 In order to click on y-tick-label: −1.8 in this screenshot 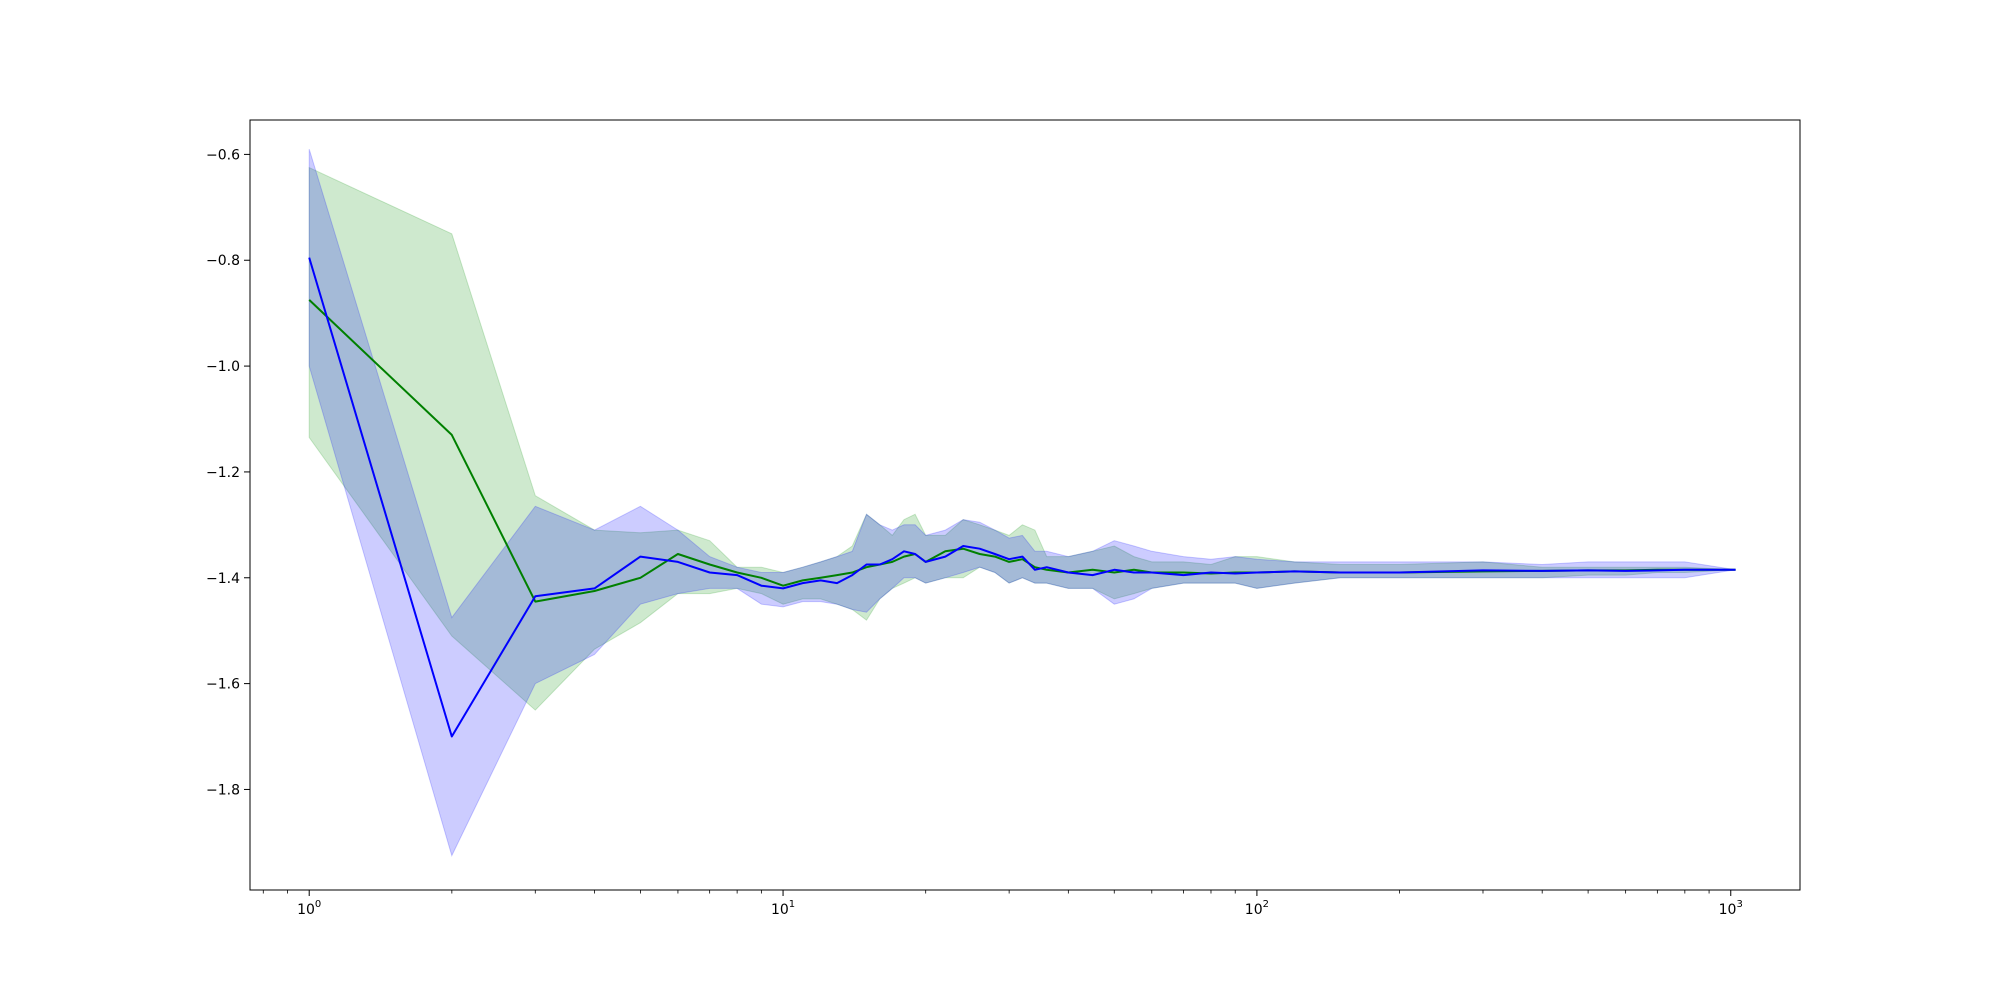, I will do `click(223, 790)`.